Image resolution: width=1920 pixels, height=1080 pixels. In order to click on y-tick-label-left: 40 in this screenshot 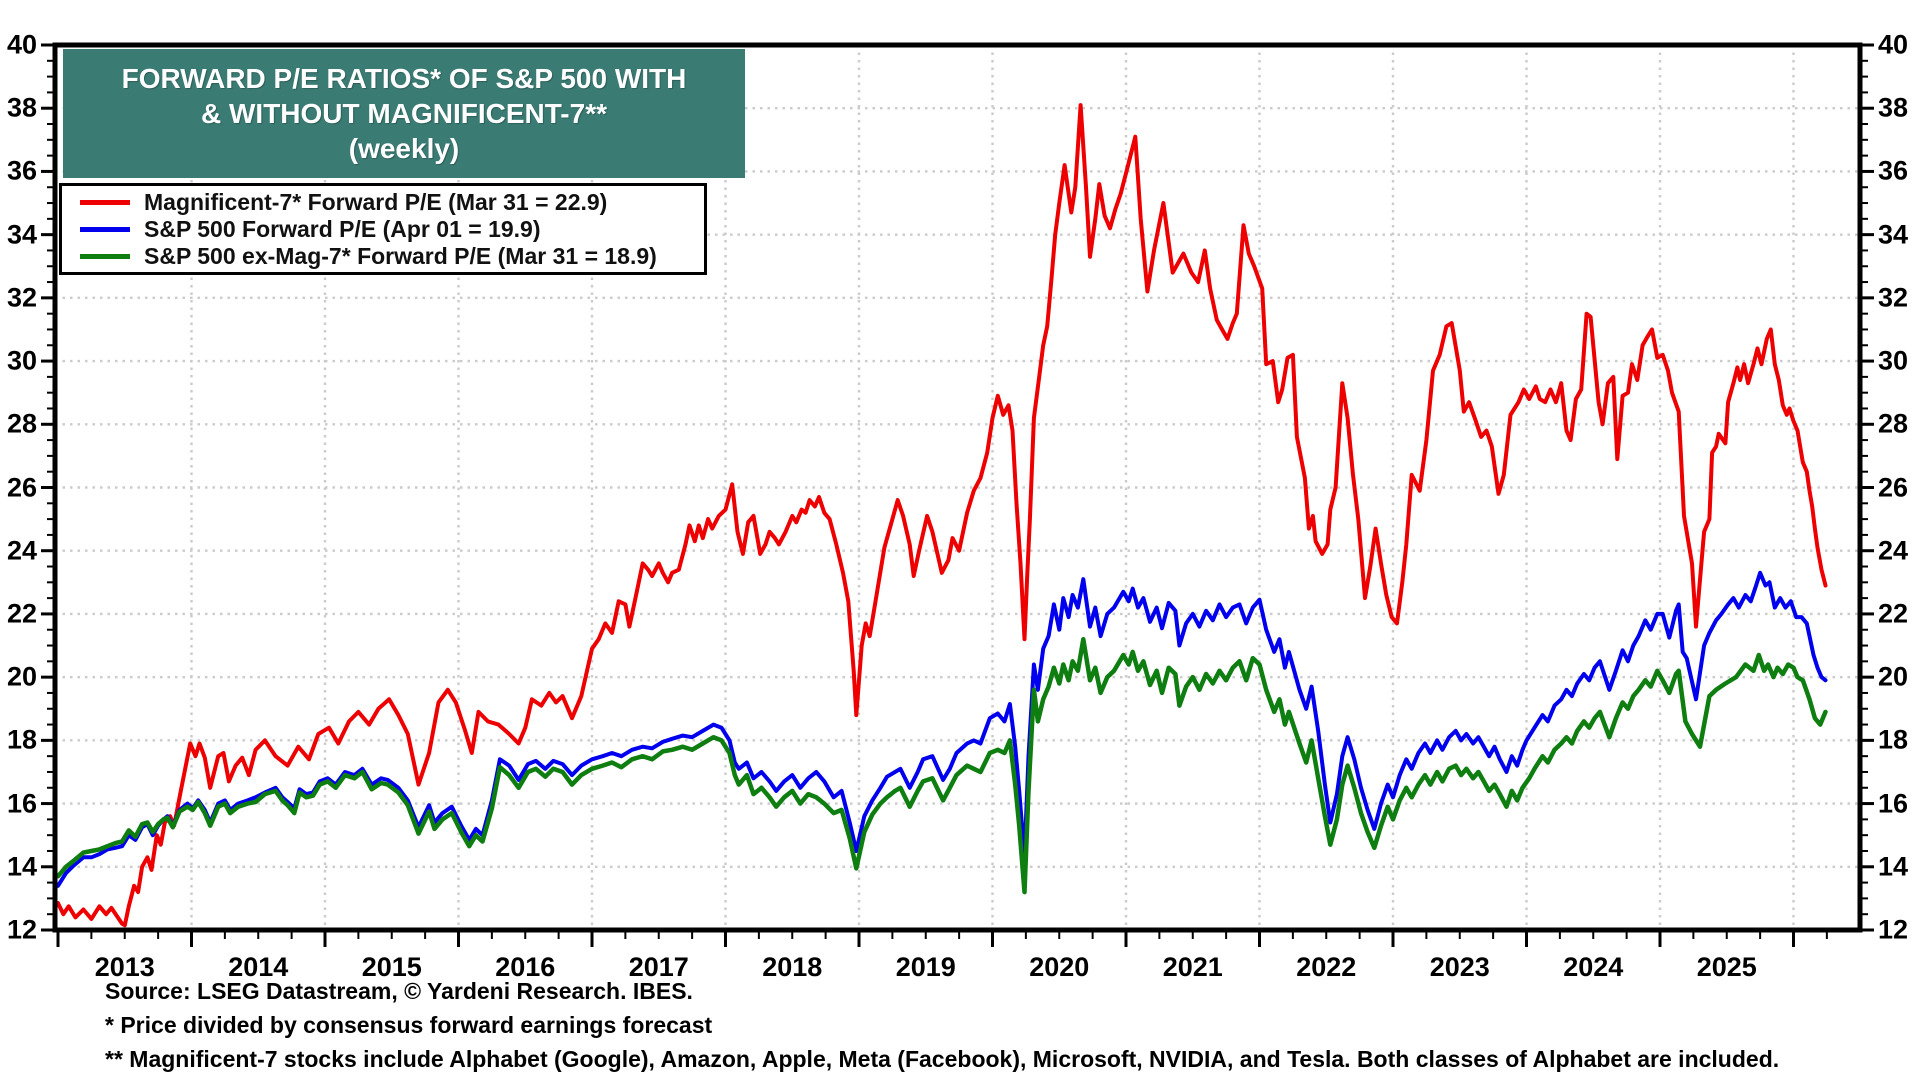, I will do `click(21, 44)`.